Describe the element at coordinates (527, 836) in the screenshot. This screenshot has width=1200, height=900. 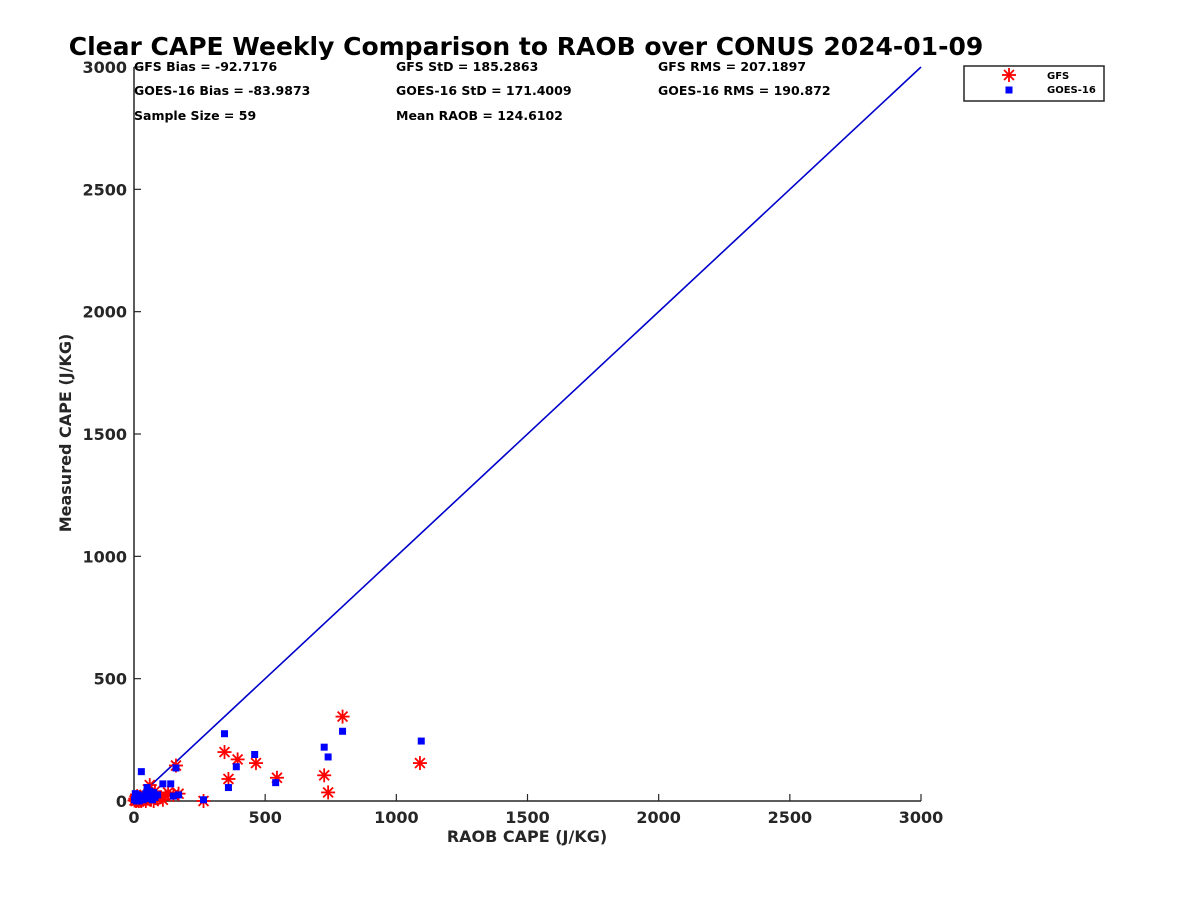
I see `x-axis-label: RAOB CAPE (J/KG)` at that location.